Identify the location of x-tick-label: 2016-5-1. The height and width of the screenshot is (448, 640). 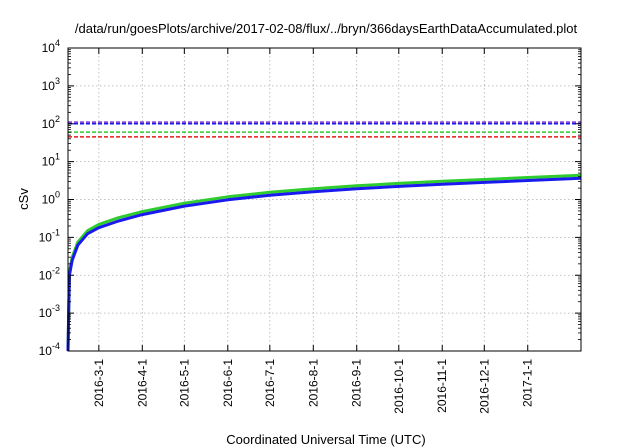
(184, 383).